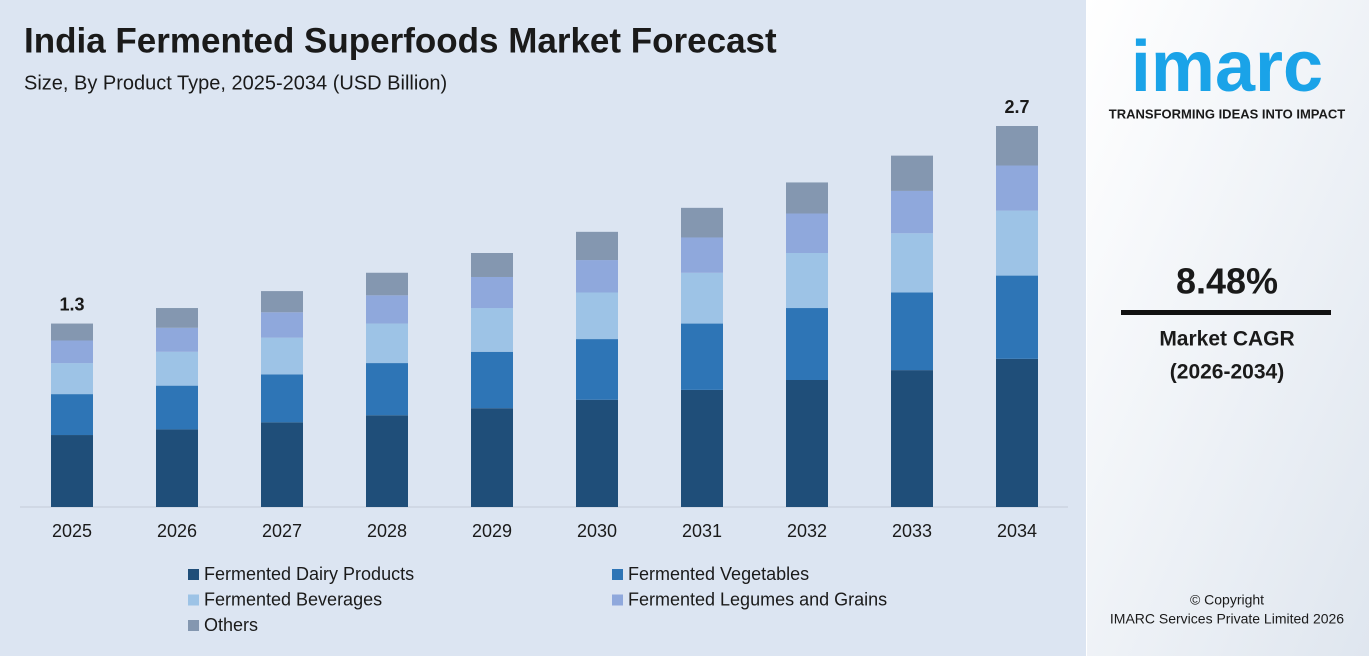 The height and width of the screenshot is (656, 1369). I want to click on company: IMARC Services Private Limited 2026, so click(1227, 619).